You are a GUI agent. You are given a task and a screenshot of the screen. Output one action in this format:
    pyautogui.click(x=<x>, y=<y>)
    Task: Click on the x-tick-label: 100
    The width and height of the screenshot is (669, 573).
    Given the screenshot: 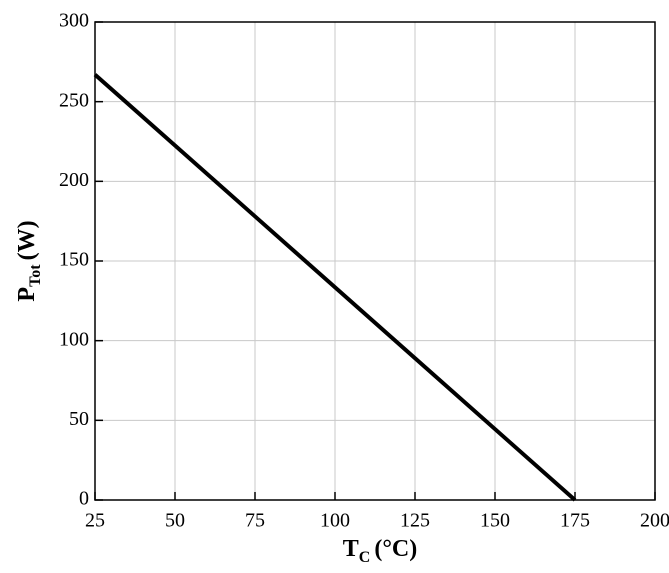 What is the action you would take?
    pyautogui.click(x=335, y=521)
    